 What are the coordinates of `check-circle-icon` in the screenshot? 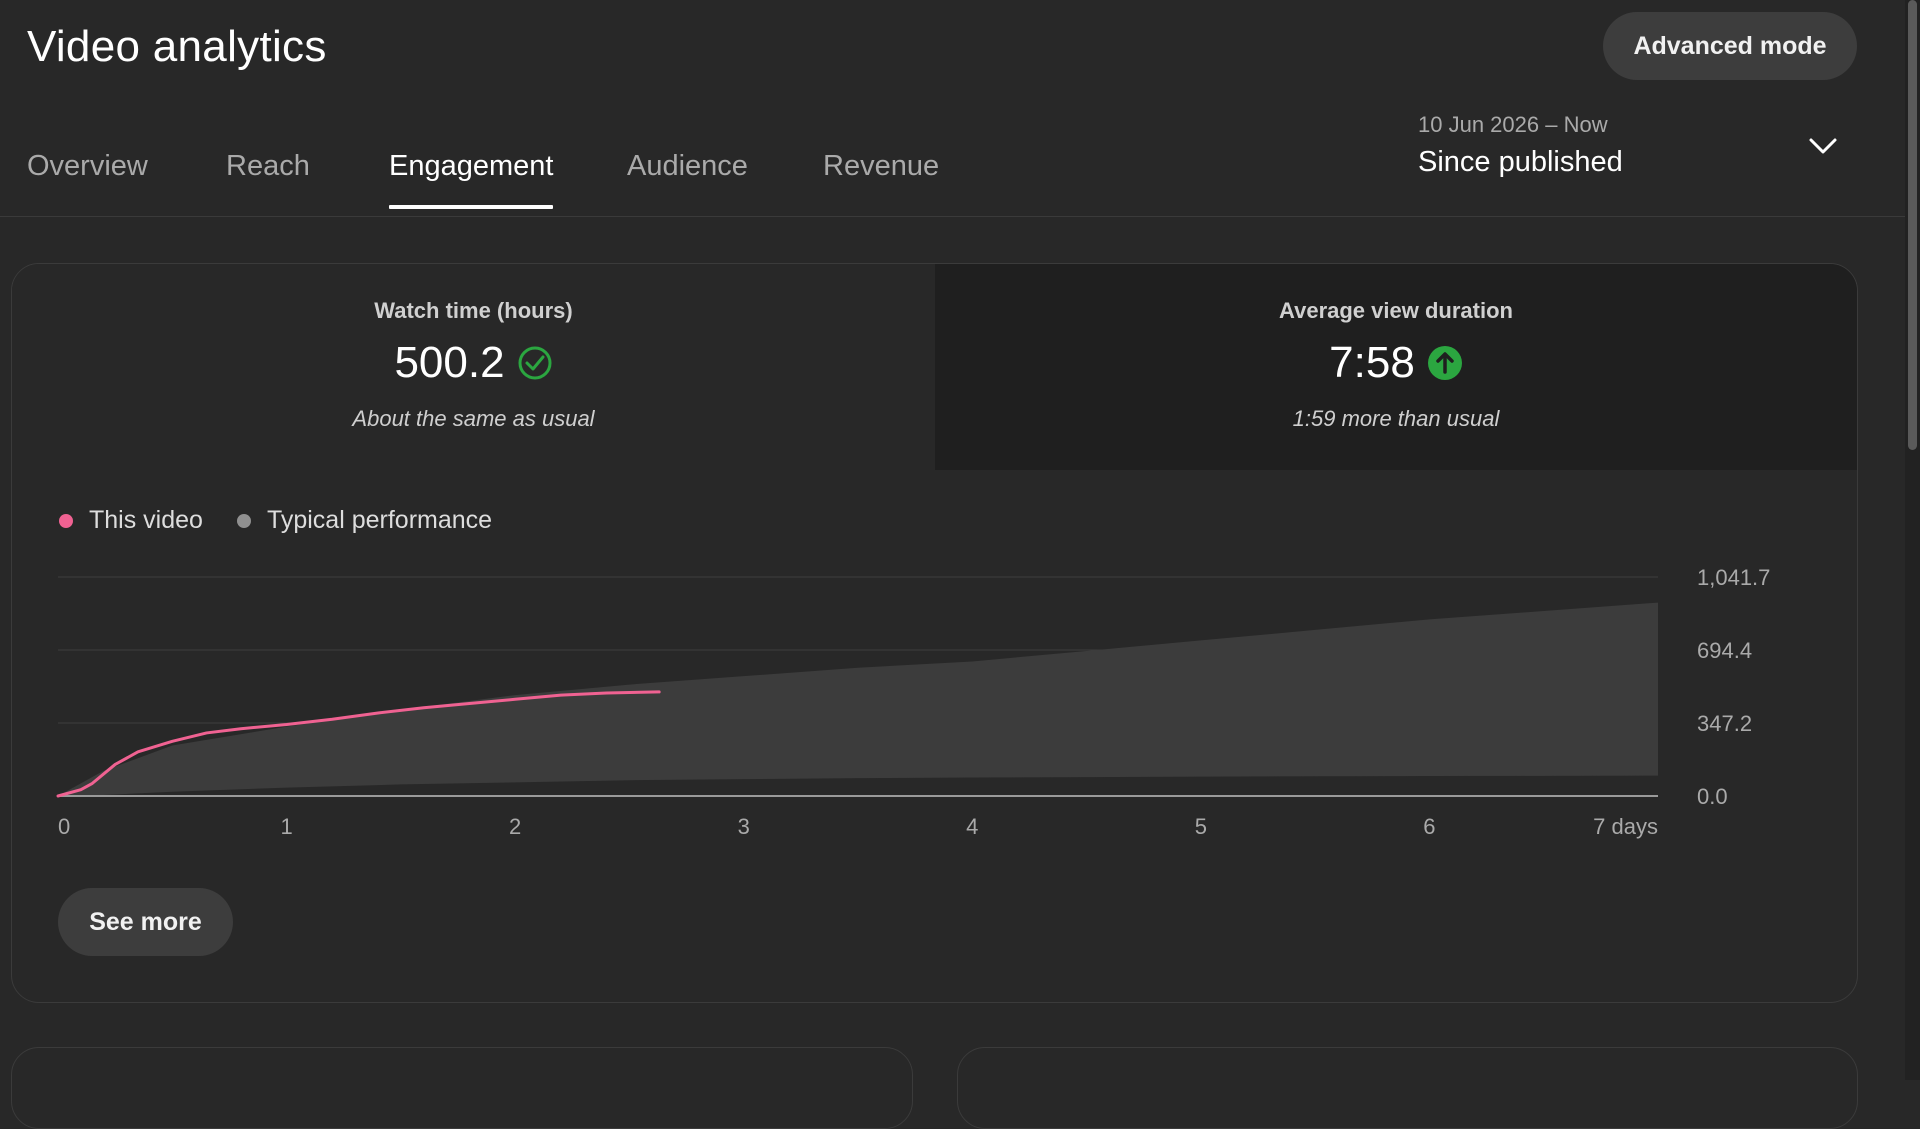 It's located at (535, 363).